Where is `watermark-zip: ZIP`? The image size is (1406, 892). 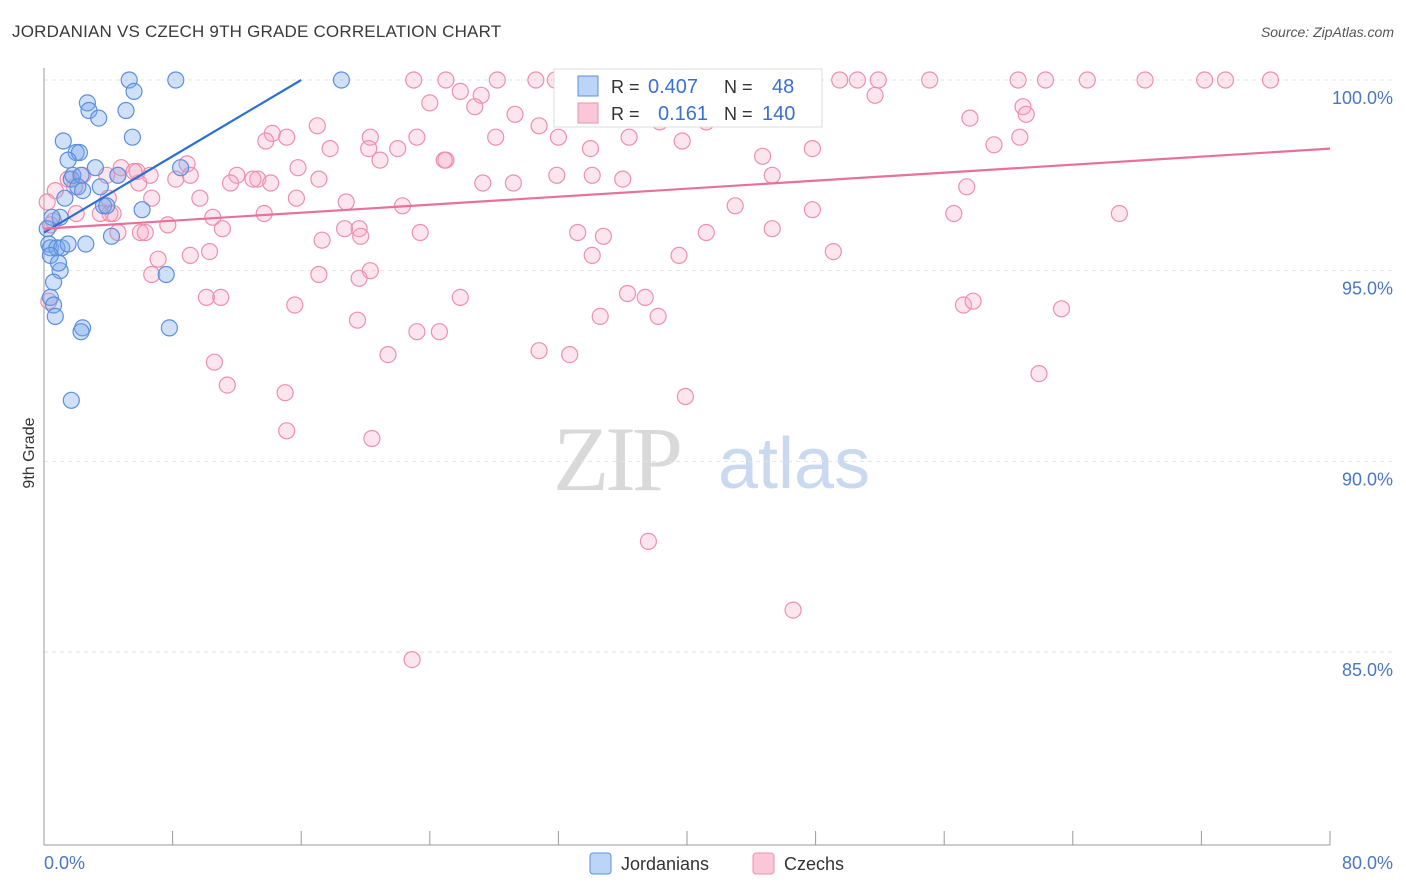
watermark-zip: ZIP is located at coordinates (616, 459).